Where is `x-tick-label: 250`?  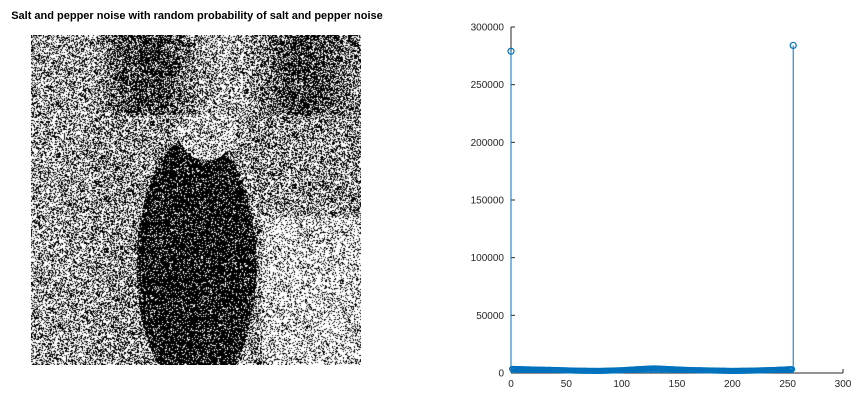 x-tick-label: 250 is located at coordinates (787, 384).